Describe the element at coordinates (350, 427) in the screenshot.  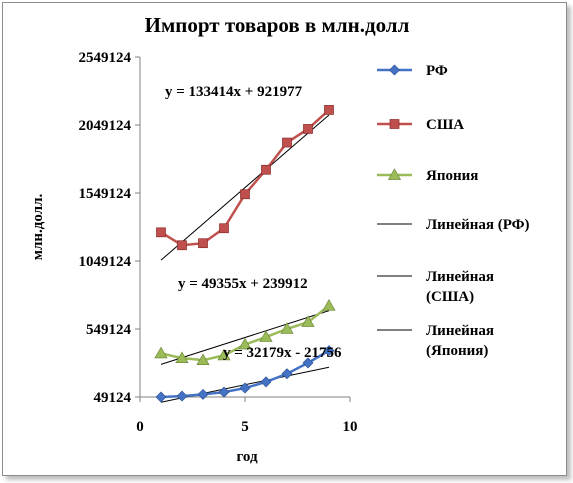
I see `x-tick-label: 10` at that location.